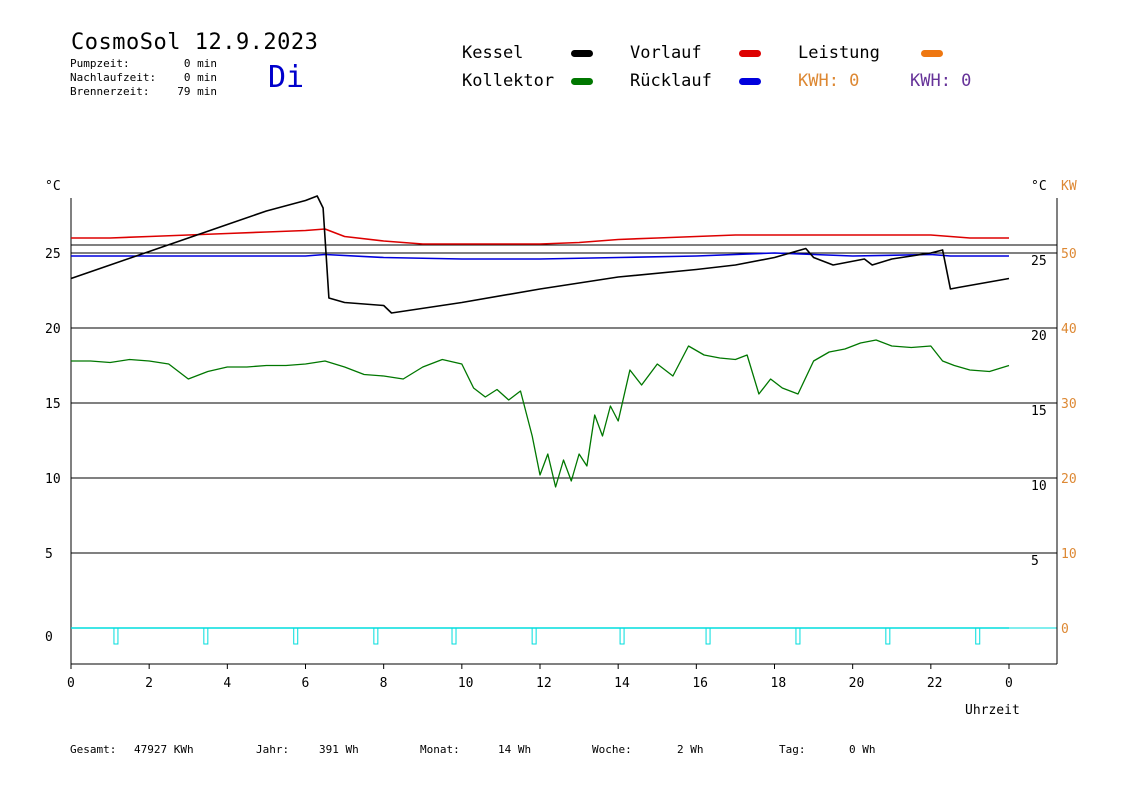  What do you see at coordinates (466, 683) in the screenshot?
I see `x-tick-5: 10` at bounding box center [466, 683].